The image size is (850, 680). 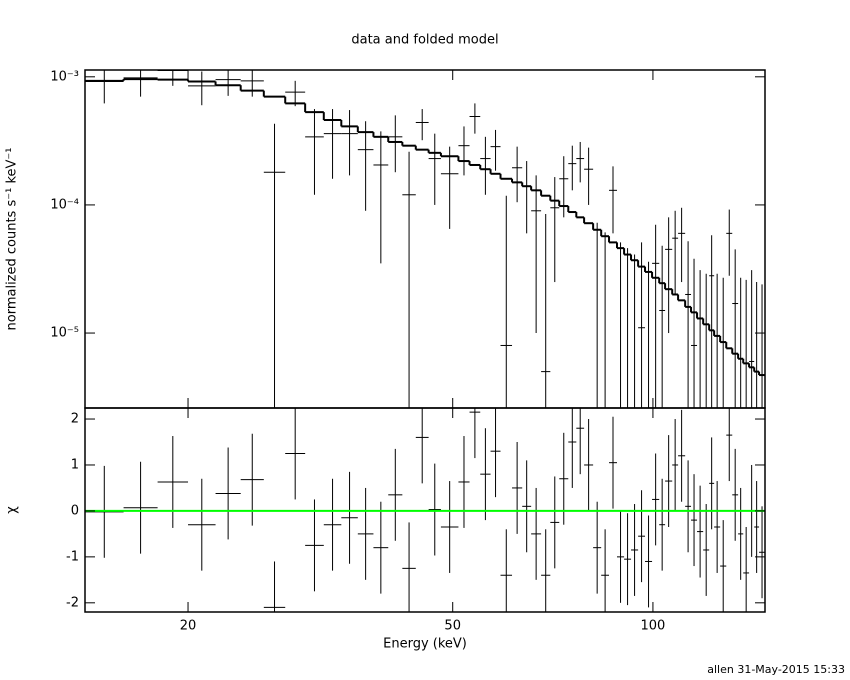 What do you see at coordinates (188, 626) in the screenshot?
I see `x-tick-label: 20` at bounding box center [188, 626].